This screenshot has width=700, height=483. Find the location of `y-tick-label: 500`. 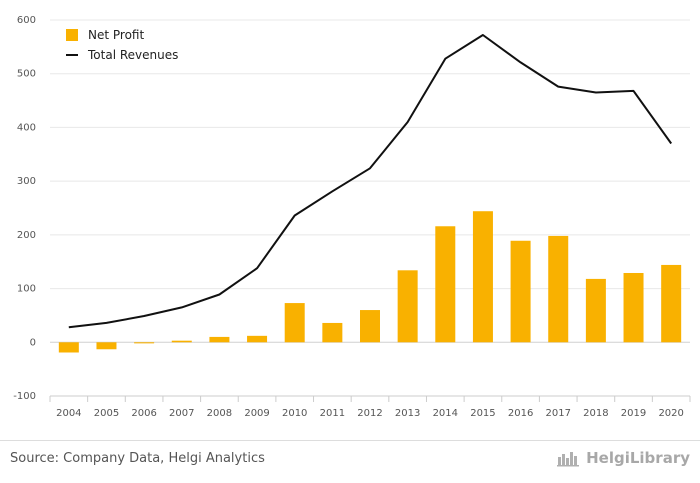

y-tick-label: 500 is located at coordinates (26, 74).